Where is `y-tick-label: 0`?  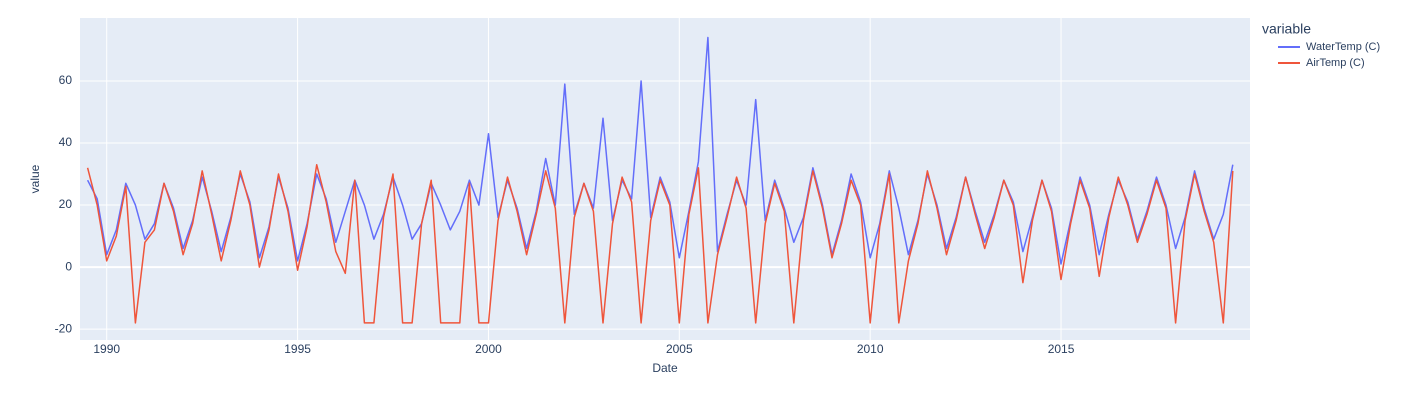 y-tick-label: 0 is located at coordinates (68, 266).